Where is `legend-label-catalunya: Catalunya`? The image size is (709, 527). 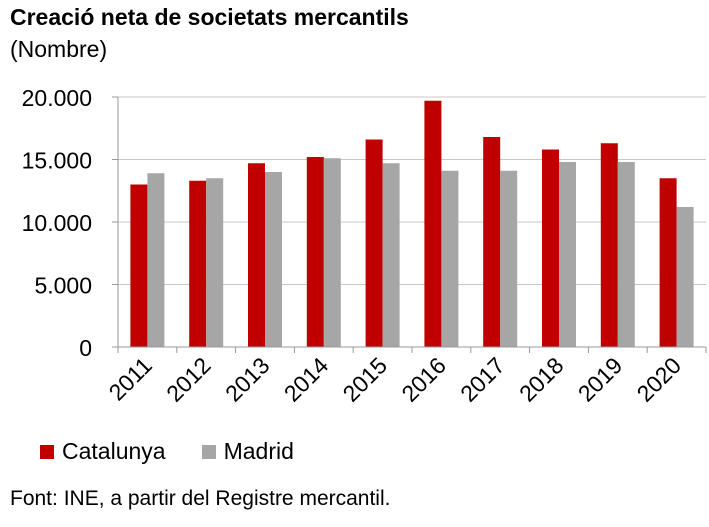
legend-label-catalunya: Catalunya is located at coordinates (114, 451).